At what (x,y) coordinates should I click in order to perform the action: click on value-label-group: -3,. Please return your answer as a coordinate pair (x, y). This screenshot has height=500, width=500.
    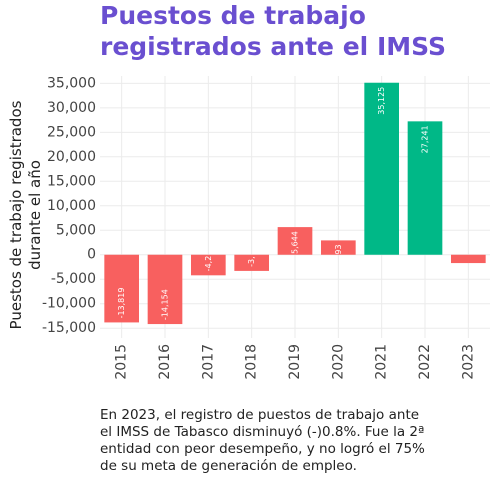
    Looking at the image, I should click on (251, 261).